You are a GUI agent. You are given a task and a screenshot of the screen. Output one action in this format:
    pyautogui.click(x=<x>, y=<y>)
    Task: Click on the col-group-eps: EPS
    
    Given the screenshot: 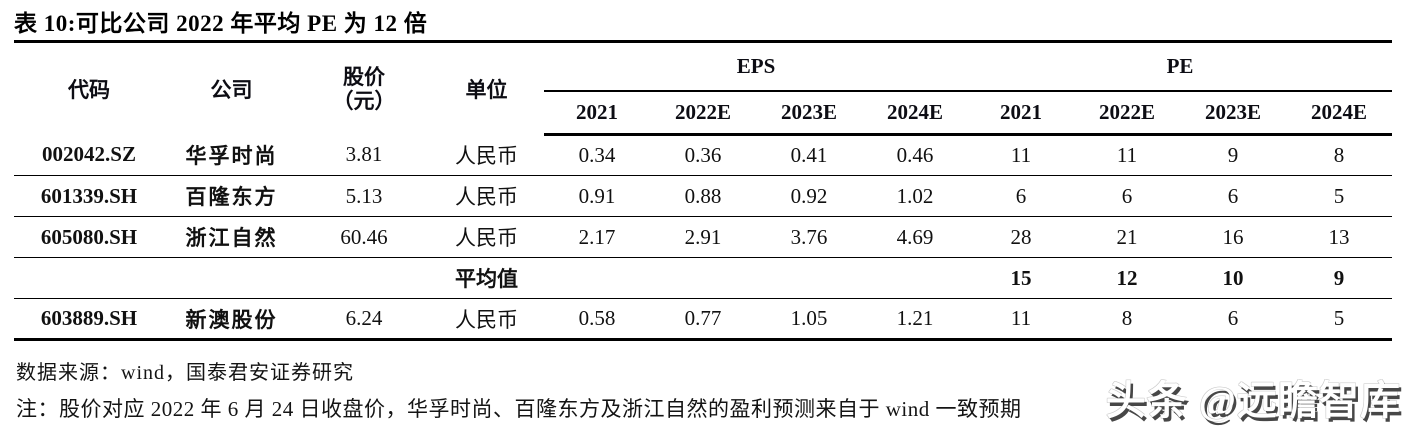 What is the action you would take?
    pyautogui.click(x=756, y=66)
    